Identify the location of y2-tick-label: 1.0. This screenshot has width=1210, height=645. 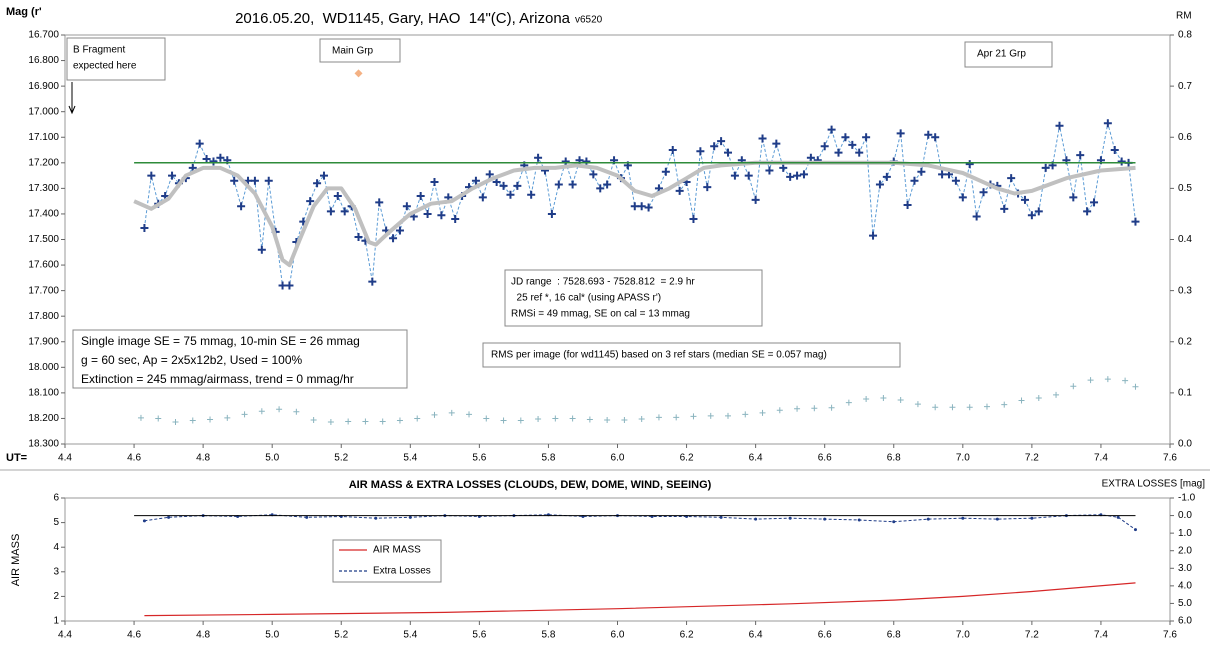
(1185, 533).